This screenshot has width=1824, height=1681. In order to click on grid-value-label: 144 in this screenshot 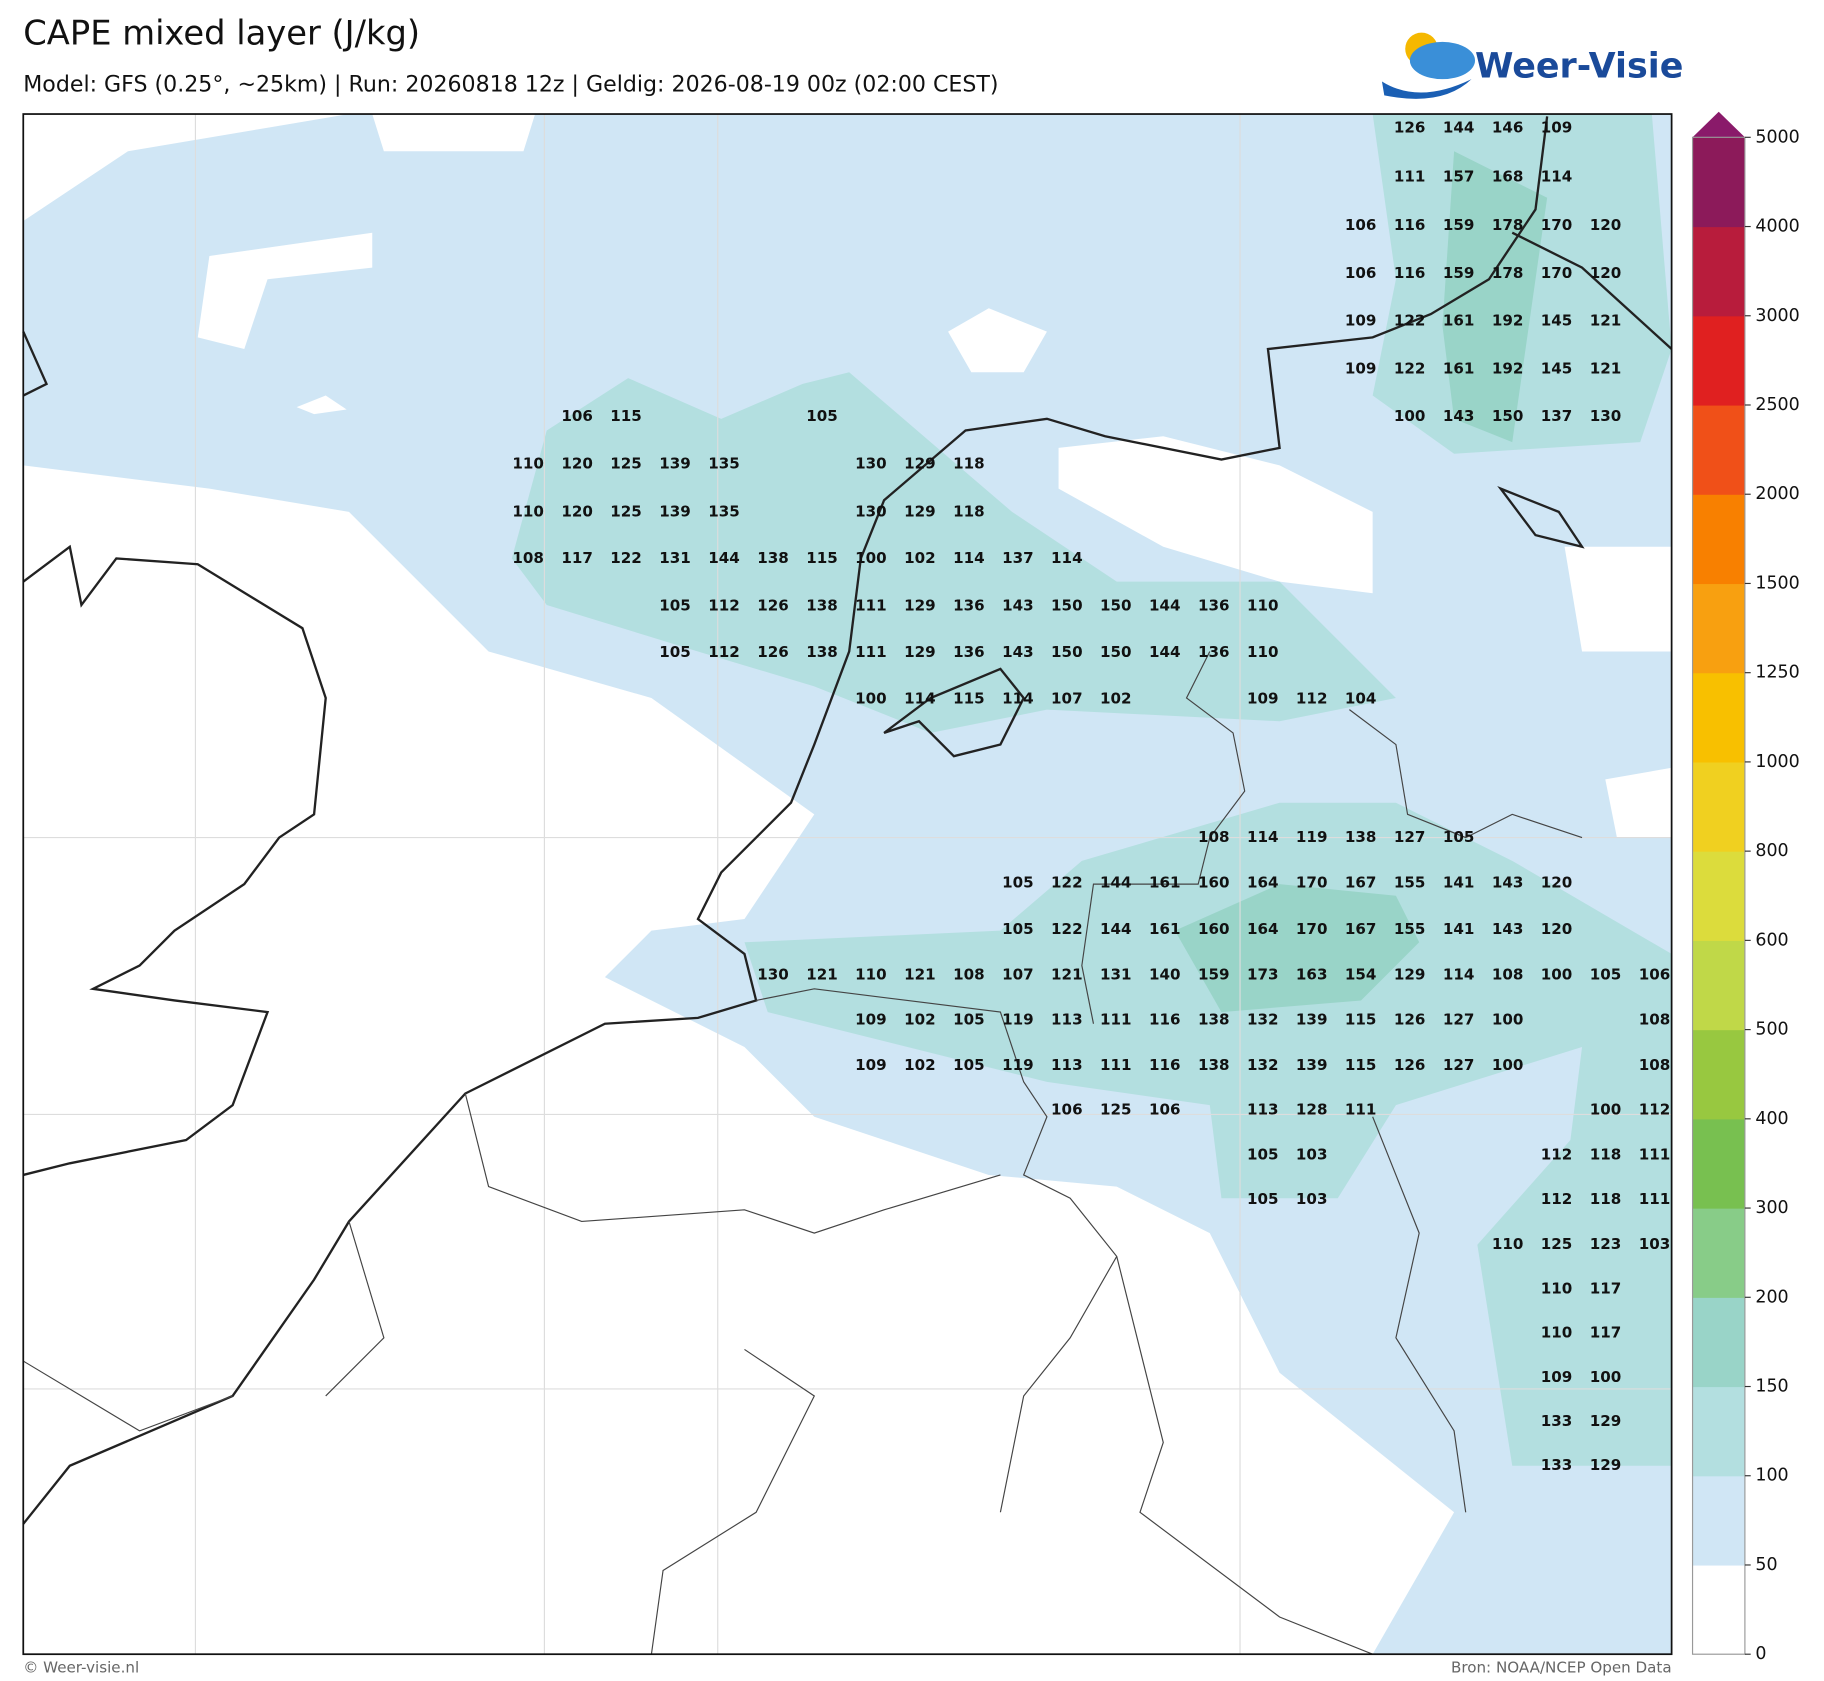, I will do `click(724, 558)`.